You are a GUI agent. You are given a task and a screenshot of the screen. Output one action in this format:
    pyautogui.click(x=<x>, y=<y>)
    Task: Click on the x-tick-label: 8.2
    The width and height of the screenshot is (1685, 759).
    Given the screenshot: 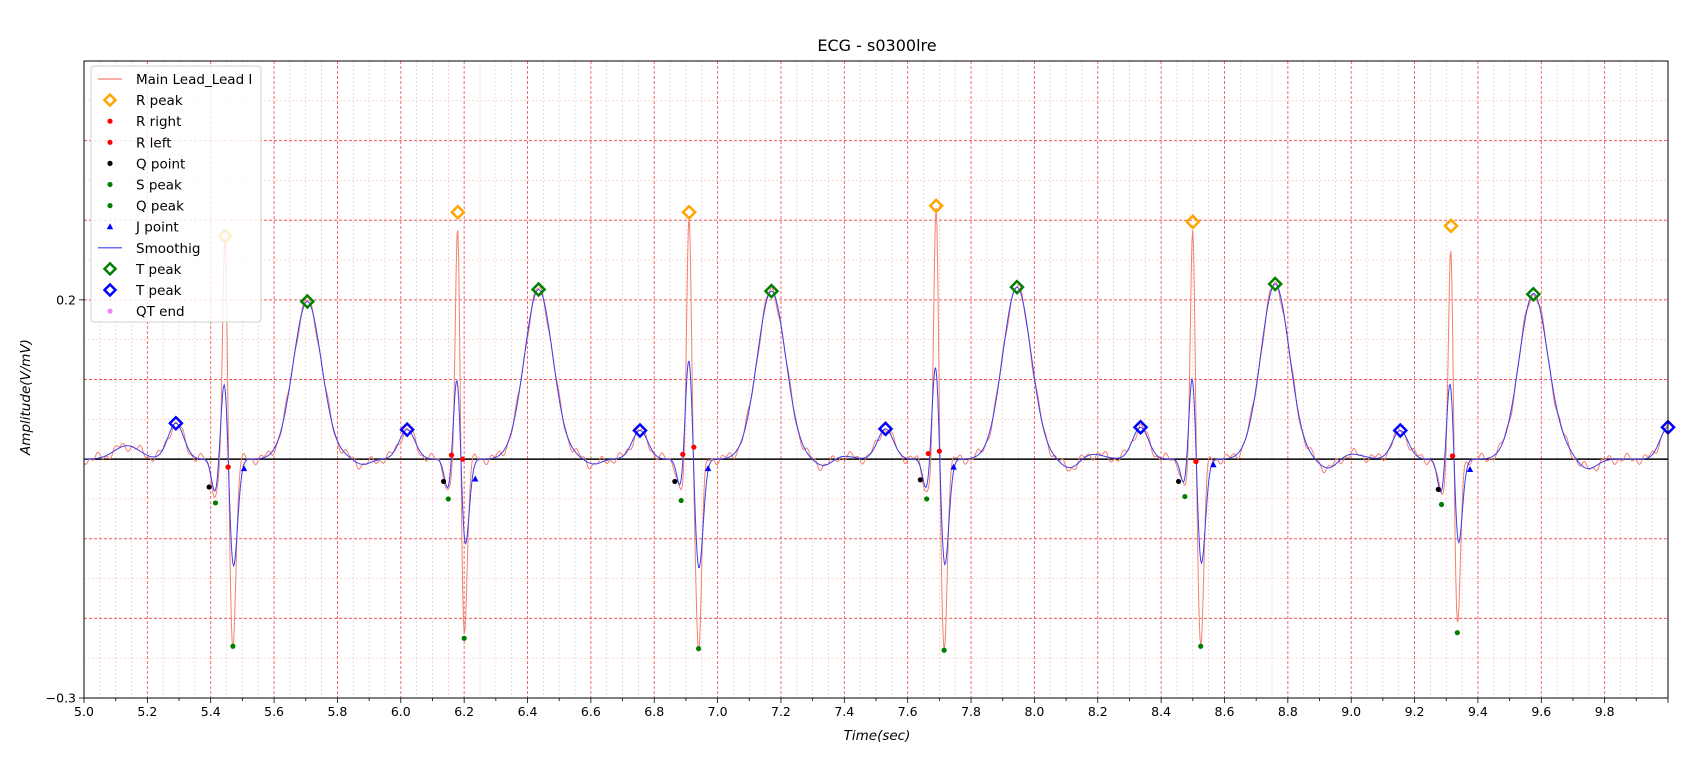 What is the action you would take?
    pyautogui.click(x=1098, y=711)
    